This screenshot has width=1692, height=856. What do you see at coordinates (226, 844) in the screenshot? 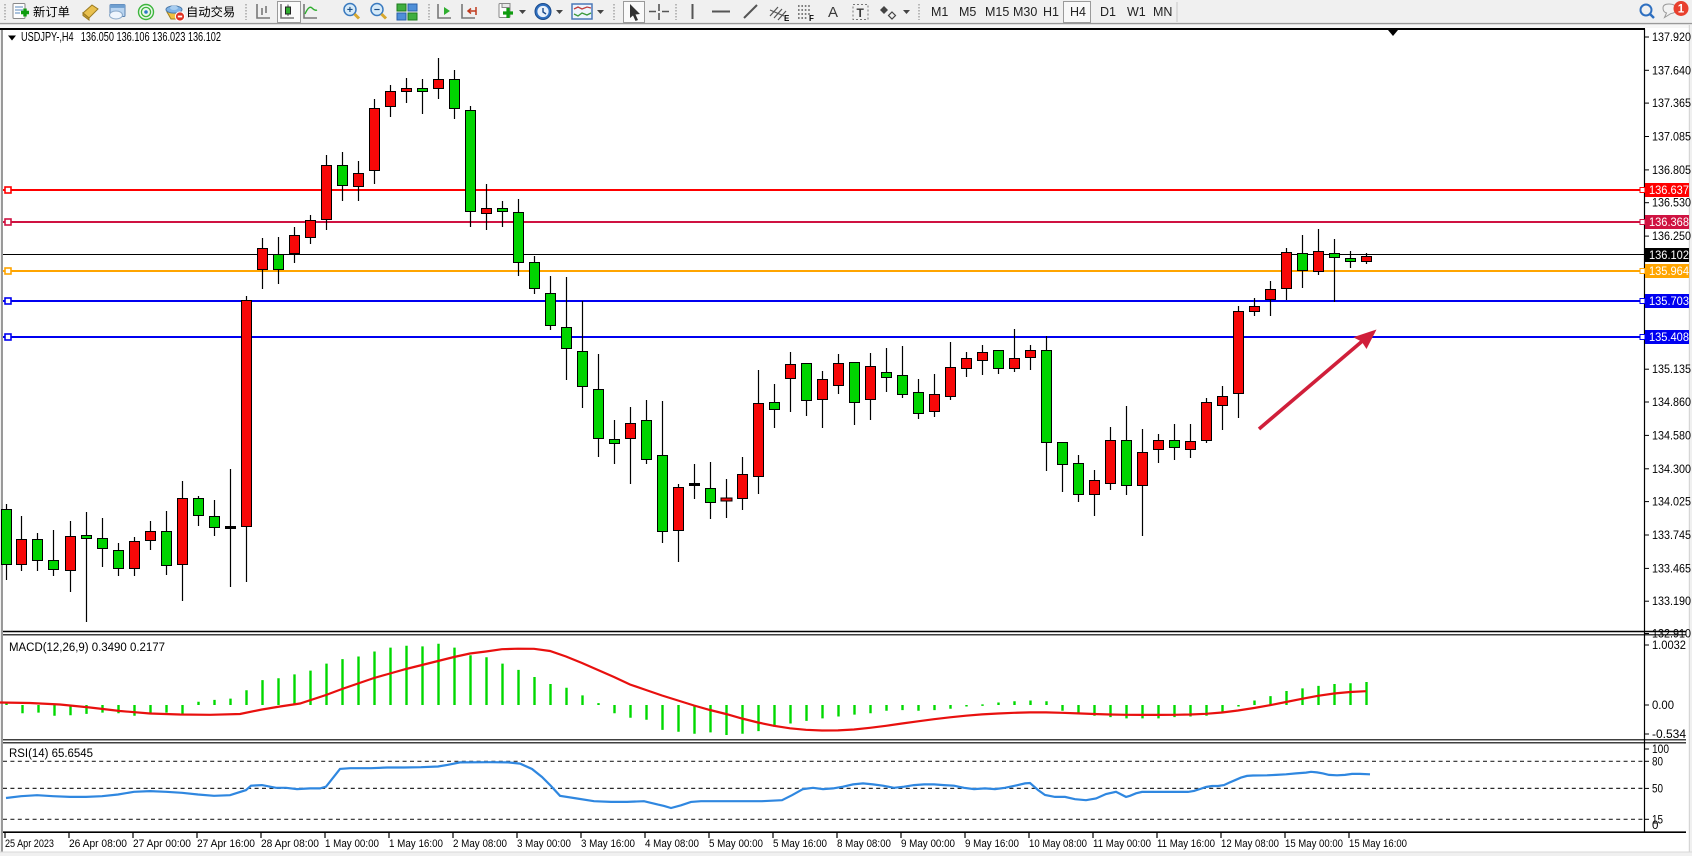
I see `svg-text: 27 Apr 16:00` at bounding box center [226, 844].